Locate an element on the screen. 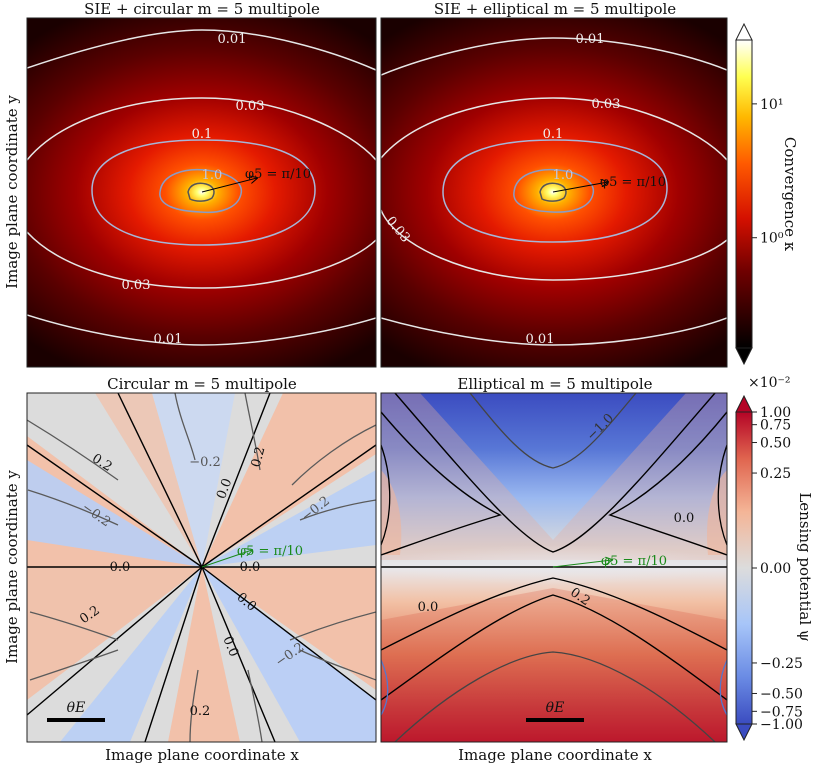 Image resolution: width=822 pixels, height=769 pixels. potential-tick-label: −0.25 is located at coordinates (781, 664).